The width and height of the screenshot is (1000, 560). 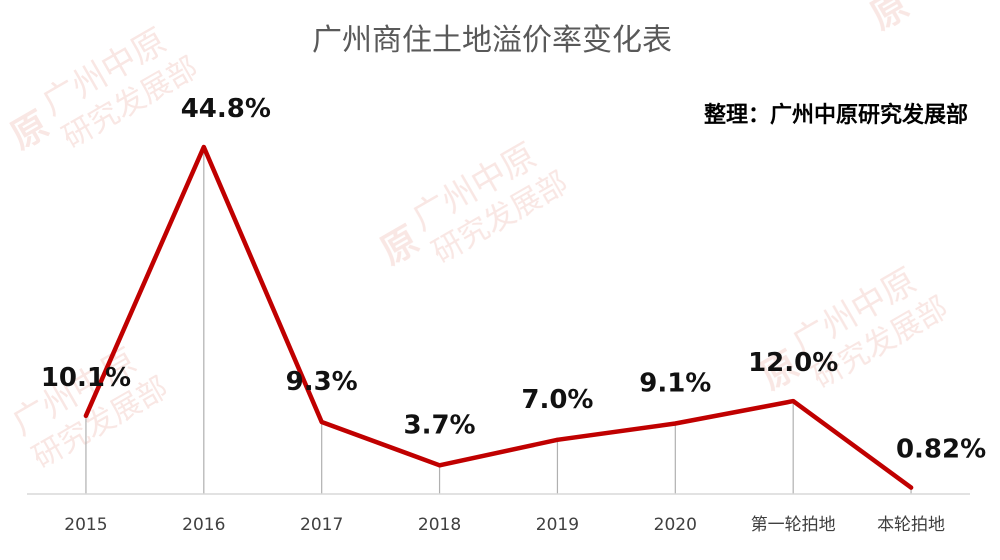 I want to click on data-label: 44.8%, so click(x=226, y=109).